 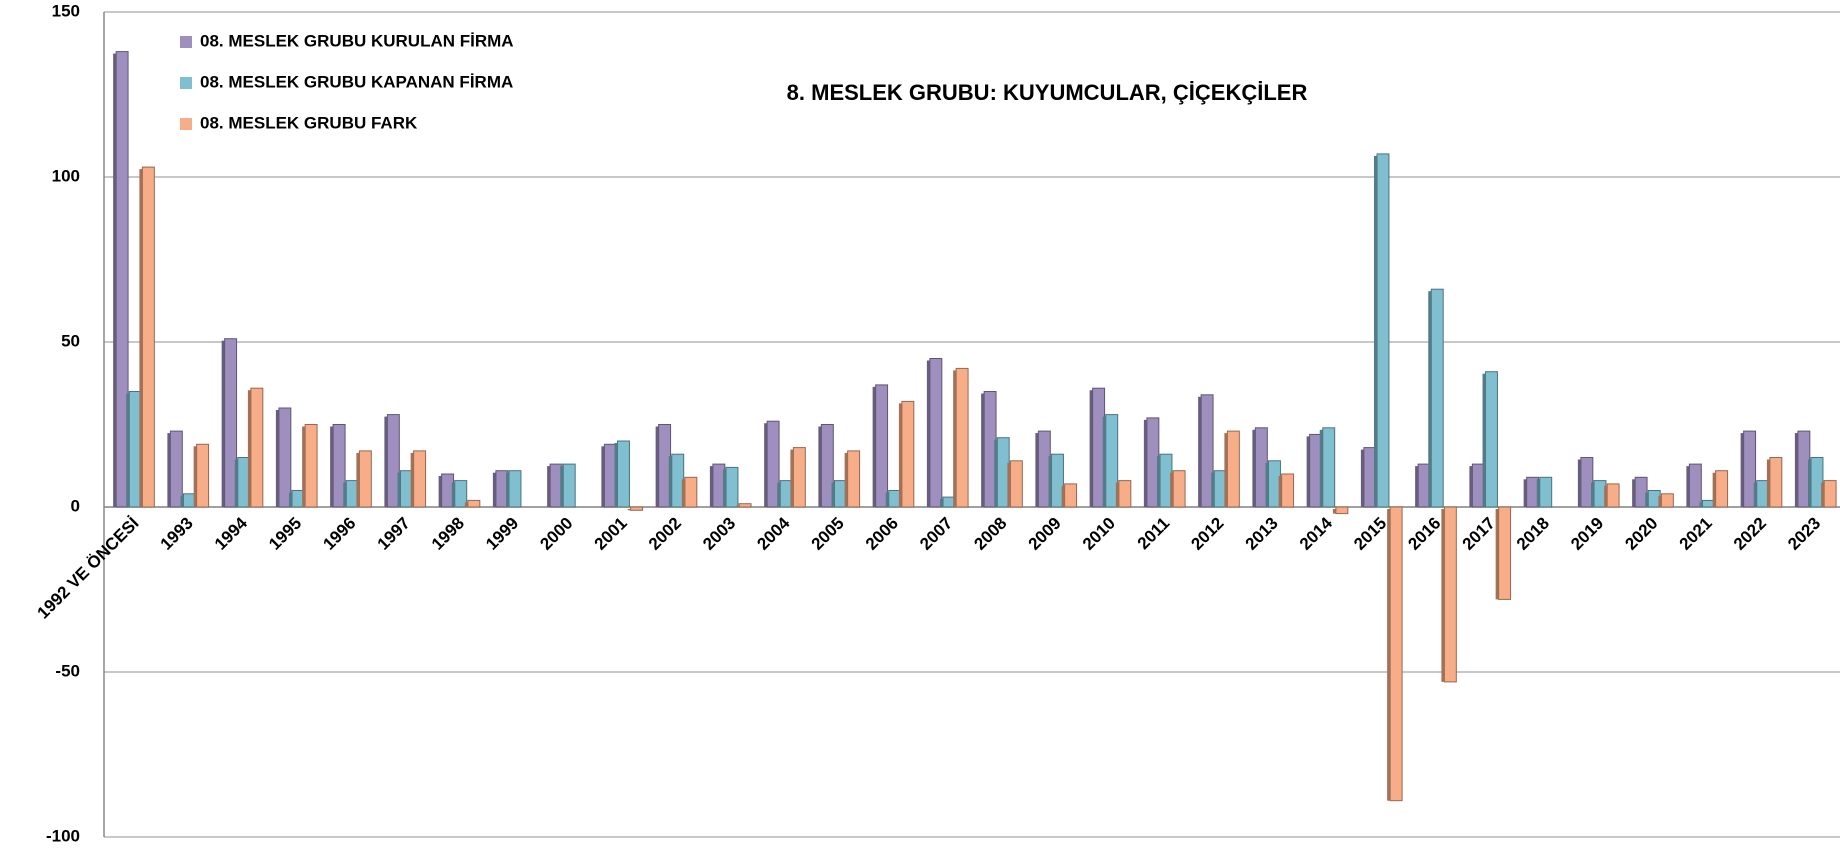 What do you see at coordinates (70, 340) in the screenshot?
I see `y-tick-label: 50` at bounding box center [70, 340].